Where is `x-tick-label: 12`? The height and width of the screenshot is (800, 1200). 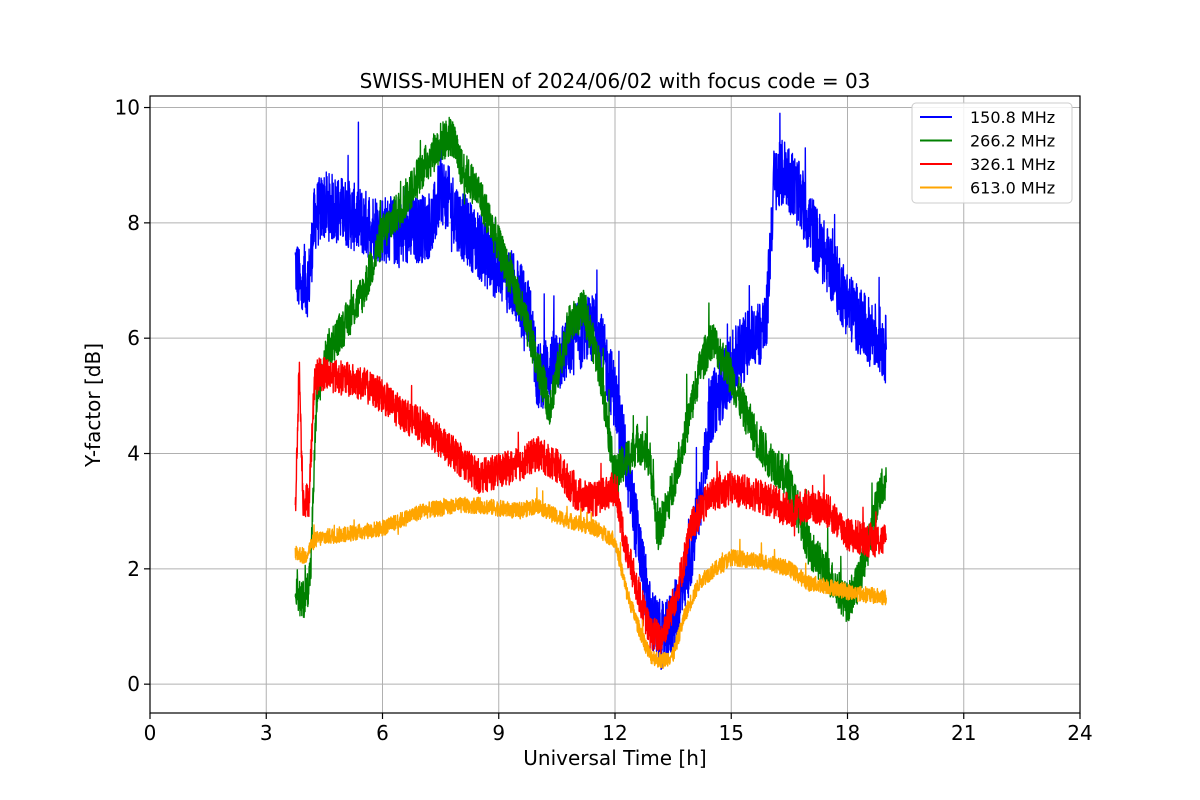
x-tick-label: 12 is located at coordinates (614, 733).